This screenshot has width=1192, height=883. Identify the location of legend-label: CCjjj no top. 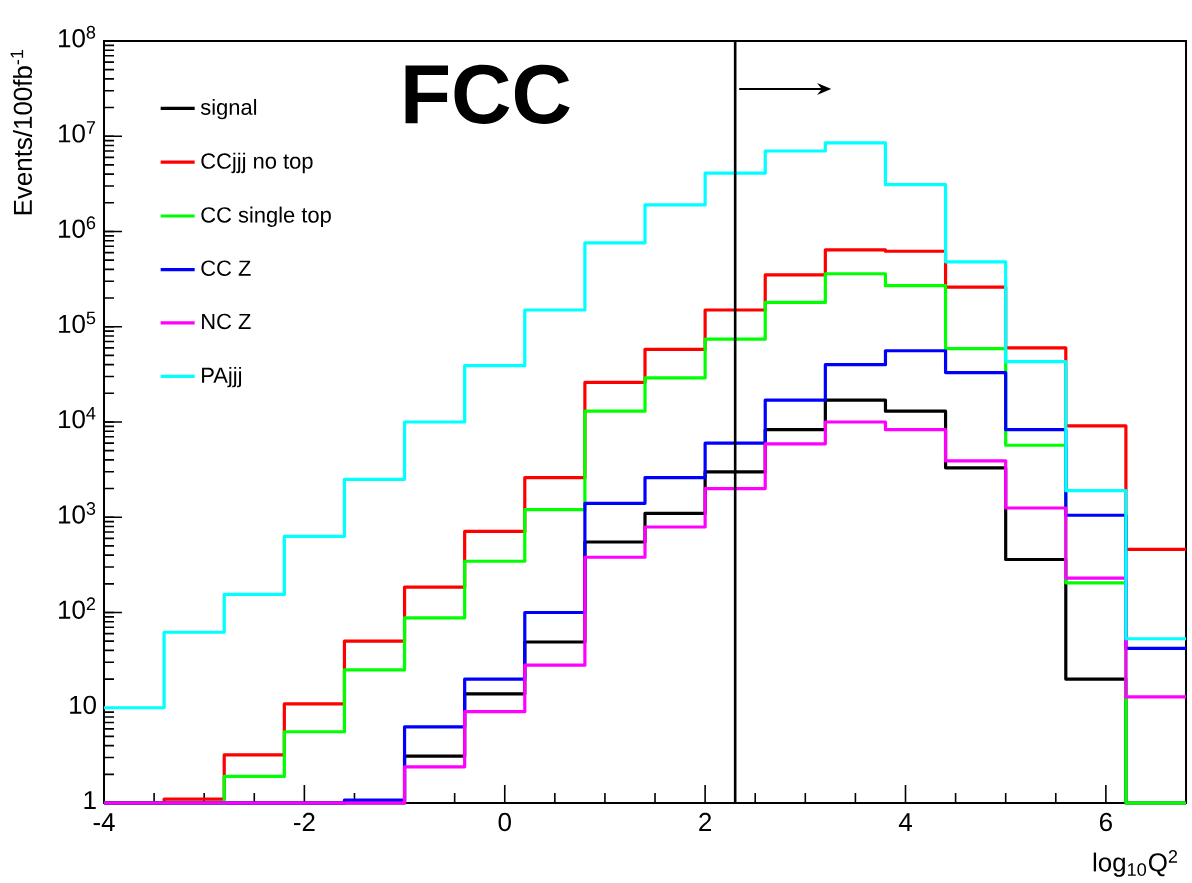
(257, 163).